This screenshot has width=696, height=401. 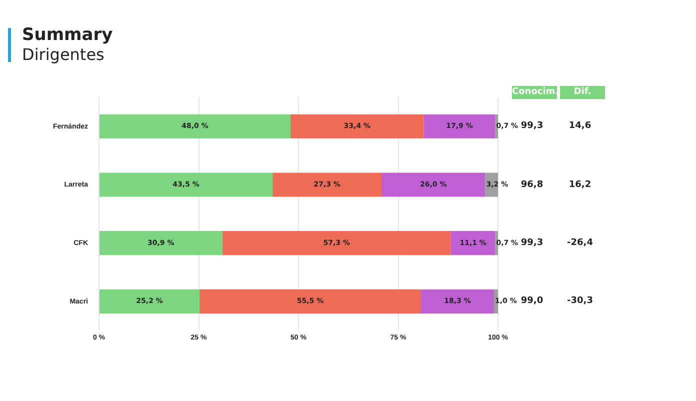 What do you see at coordinates (67, 35) in the screenshot?
I see `chart-title: Summary` at bounding box center [67, 35].